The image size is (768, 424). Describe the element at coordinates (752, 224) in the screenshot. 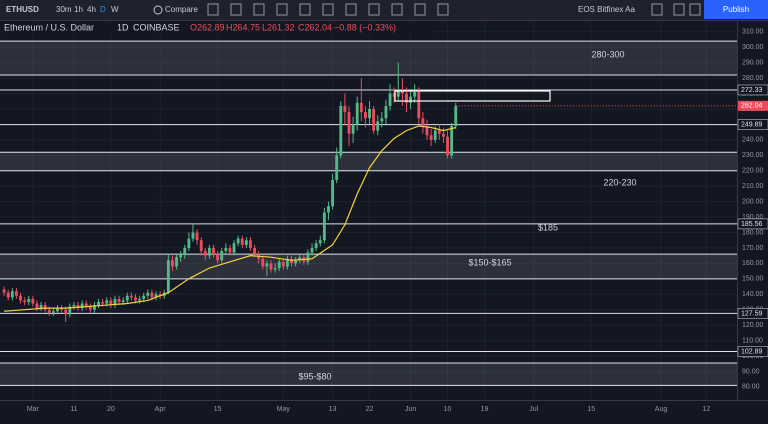

I see `level-label: 185.56` at that location.